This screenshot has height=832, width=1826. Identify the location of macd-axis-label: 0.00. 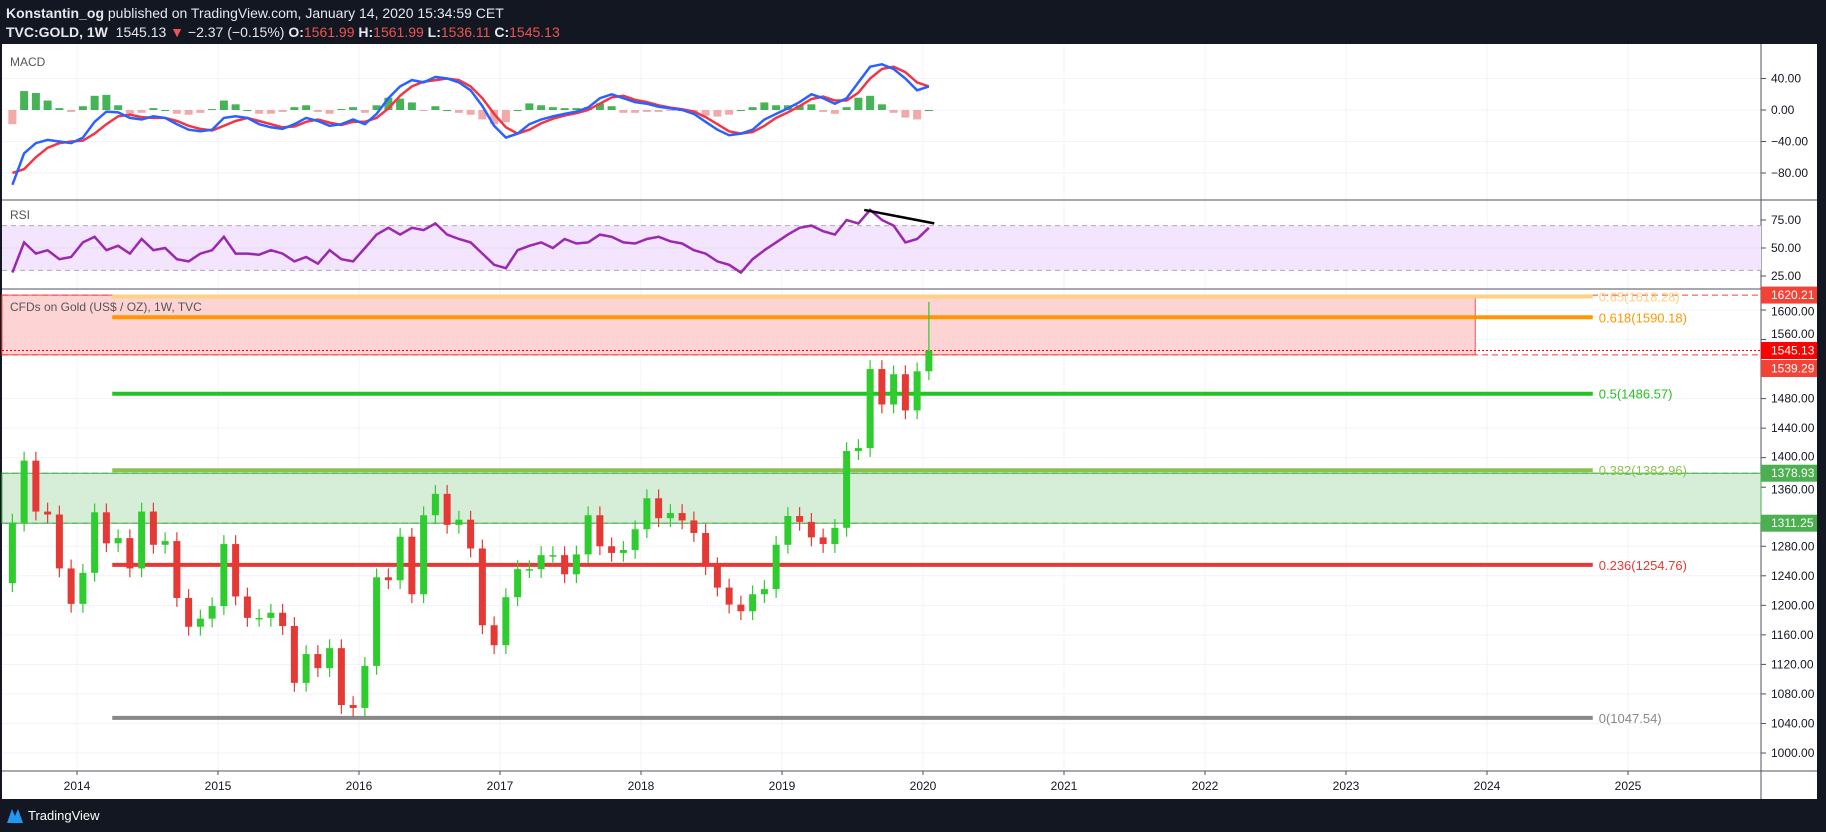
(1783, 110).